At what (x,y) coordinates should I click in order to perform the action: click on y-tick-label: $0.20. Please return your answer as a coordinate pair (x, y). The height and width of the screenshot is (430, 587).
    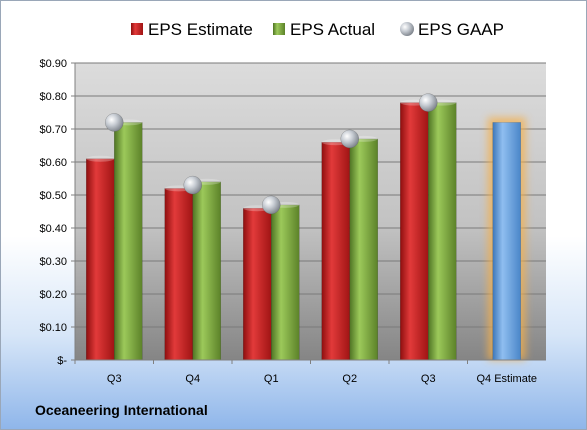
    Looking at the image, I should click on (53, 295).